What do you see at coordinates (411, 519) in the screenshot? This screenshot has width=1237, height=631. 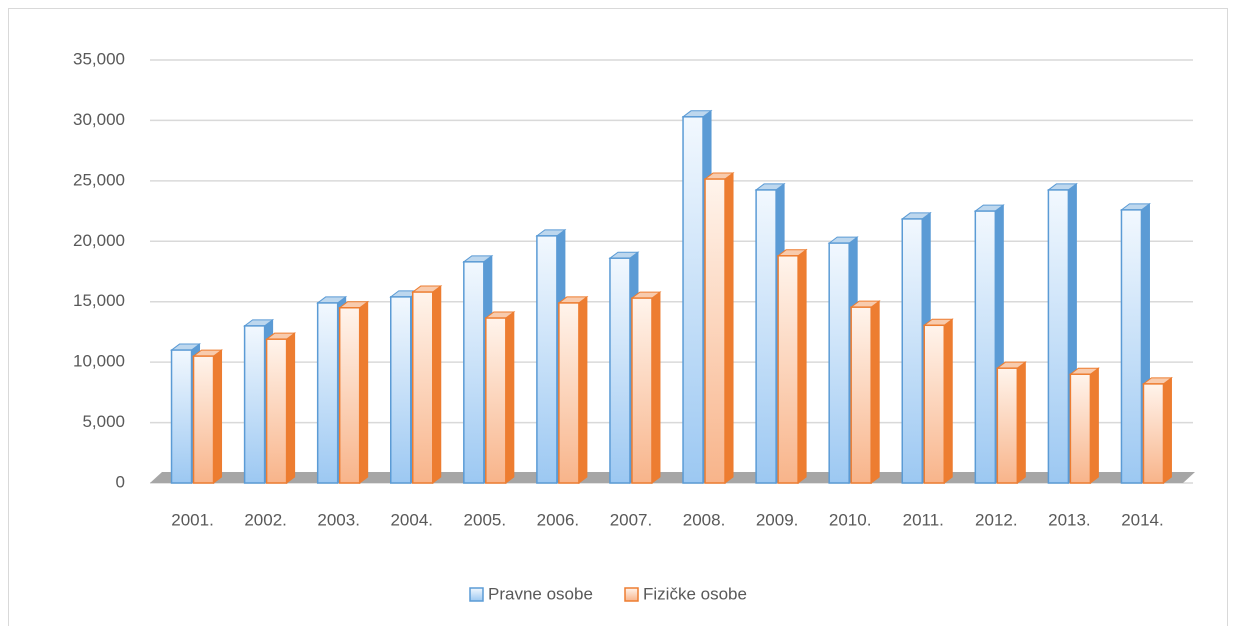 I see `x-tick-label: 2004.` at bounding box center [411, 519].